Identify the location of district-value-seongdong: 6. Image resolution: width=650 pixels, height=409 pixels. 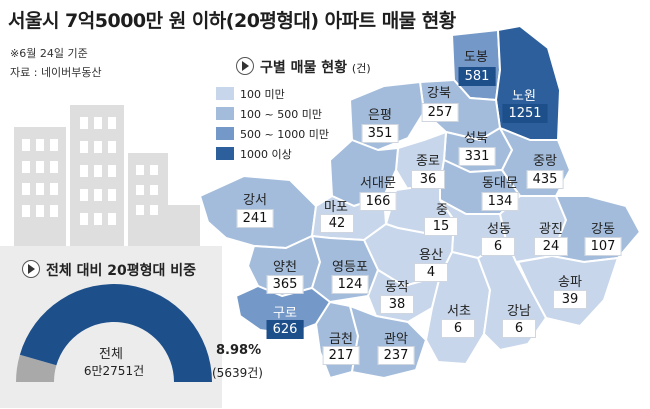
(498, 246).